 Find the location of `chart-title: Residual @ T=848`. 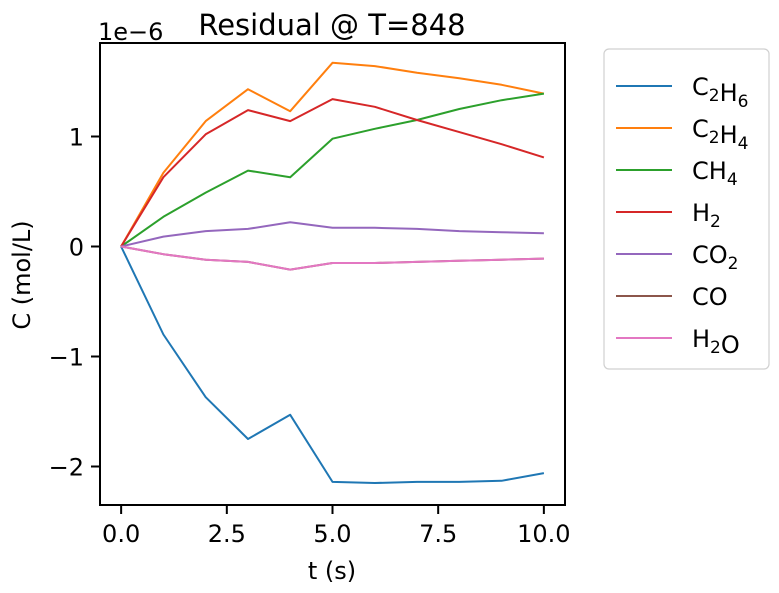

chart-title: Residual @ T=848 is located at coordinates (331, 25).